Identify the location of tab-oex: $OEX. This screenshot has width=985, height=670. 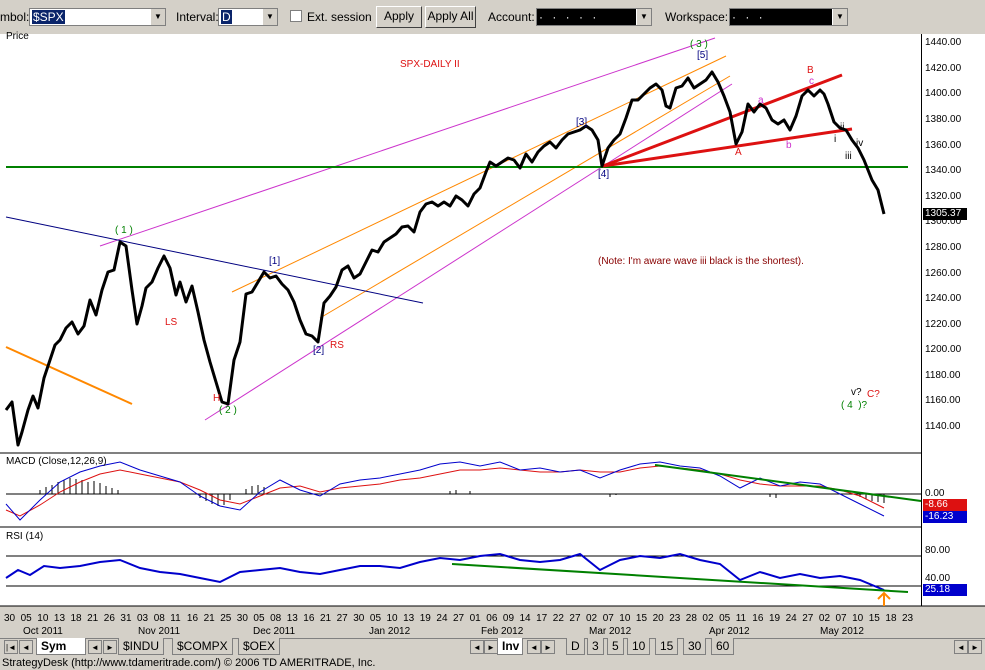
(259, 646).